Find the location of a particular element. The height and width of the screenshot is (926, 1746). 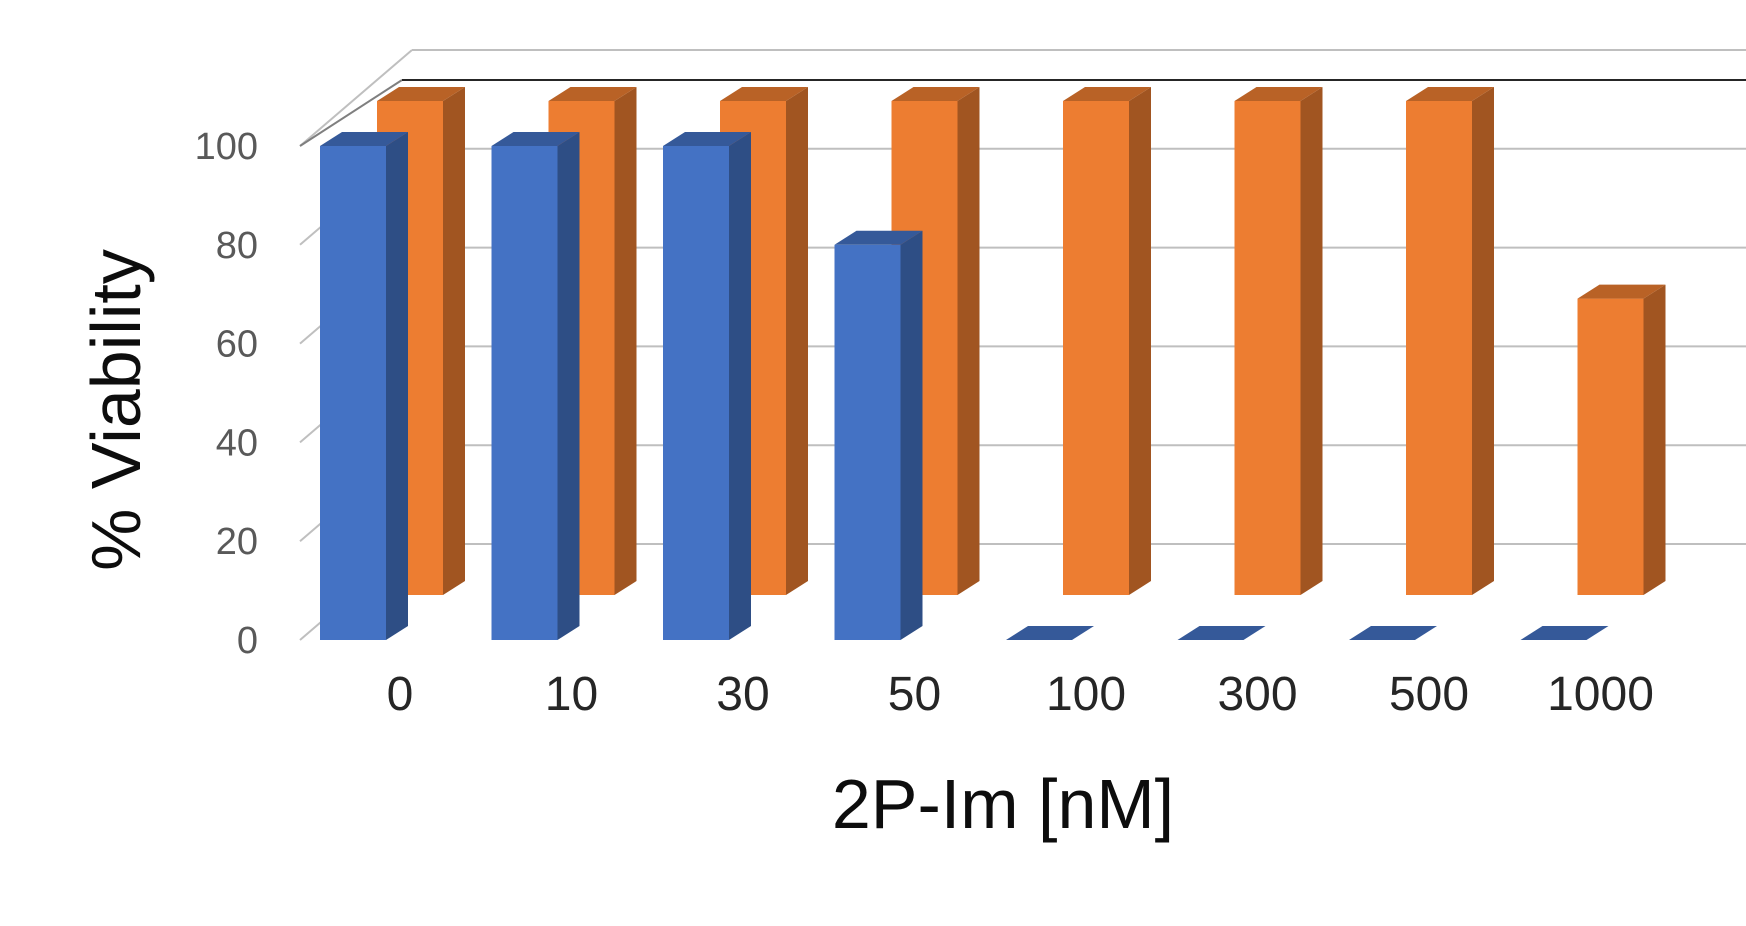

x-tick-label: 300 is located at coordinates (1257, 694).